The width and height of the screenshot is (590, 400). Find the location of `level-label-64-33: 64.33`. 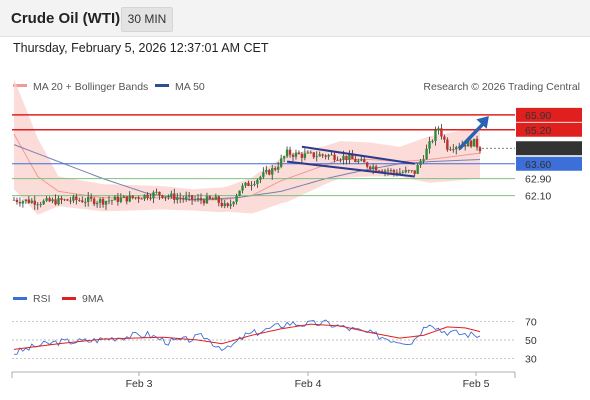

level-label-64-33: 64.33 is located at coordinates (538, 149).